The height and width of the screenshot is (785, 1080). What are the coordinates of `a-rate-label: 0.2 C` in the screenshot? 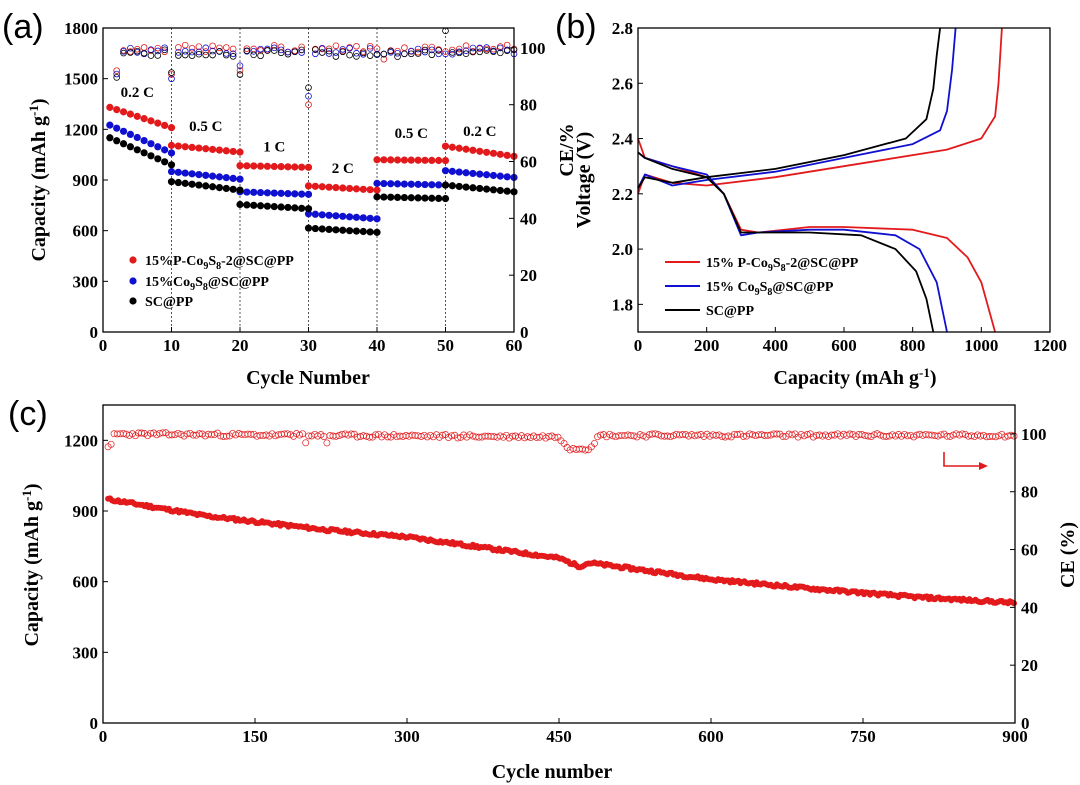 It's located at (479, 132).